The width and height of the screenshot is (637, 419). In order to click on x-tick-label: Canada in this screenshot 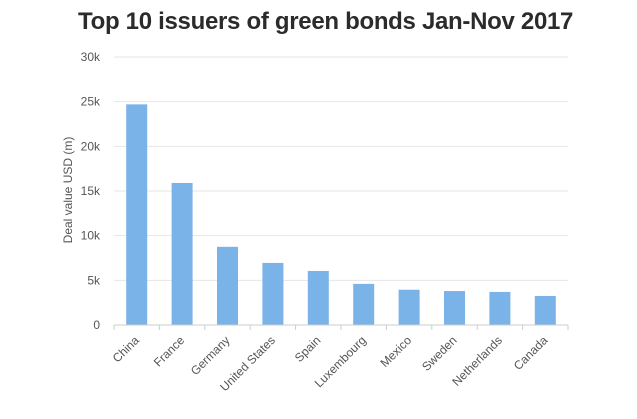, I will do `click(531, 353)`.